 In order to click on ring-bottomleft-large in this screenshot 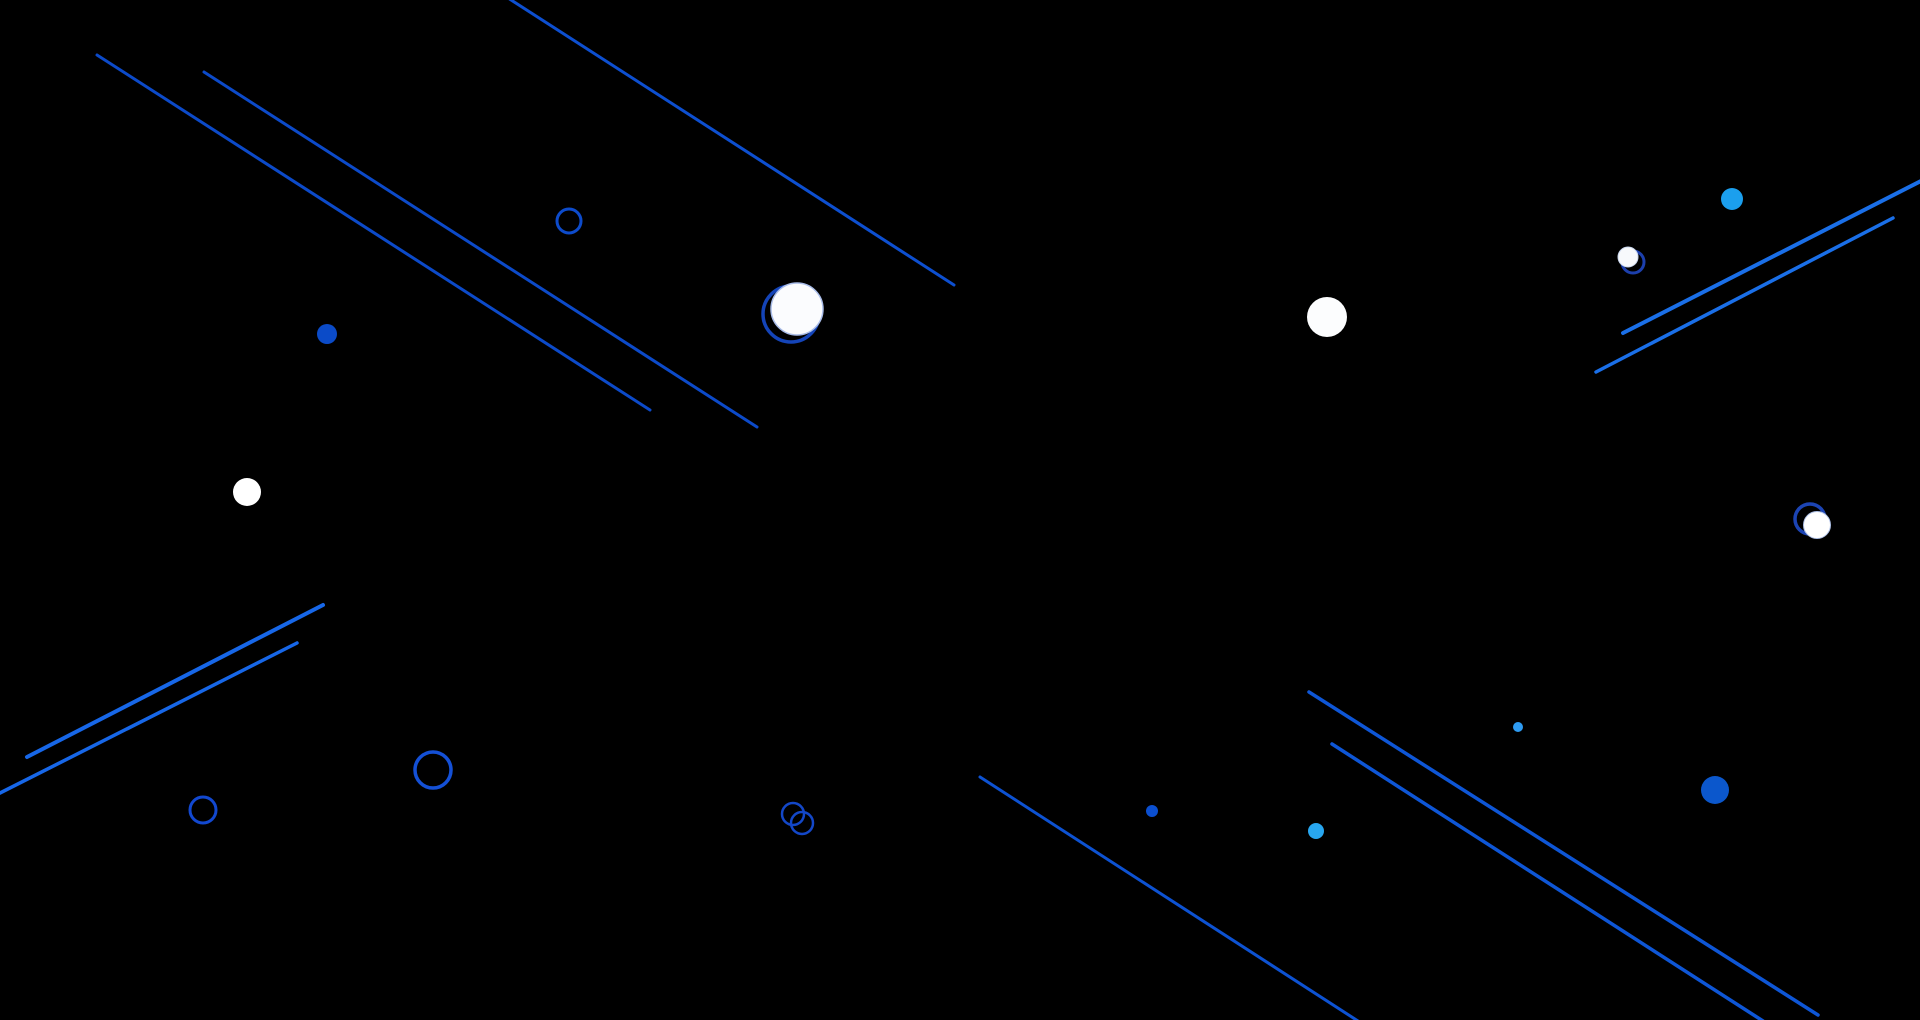, I will do `click(433, 770)`.